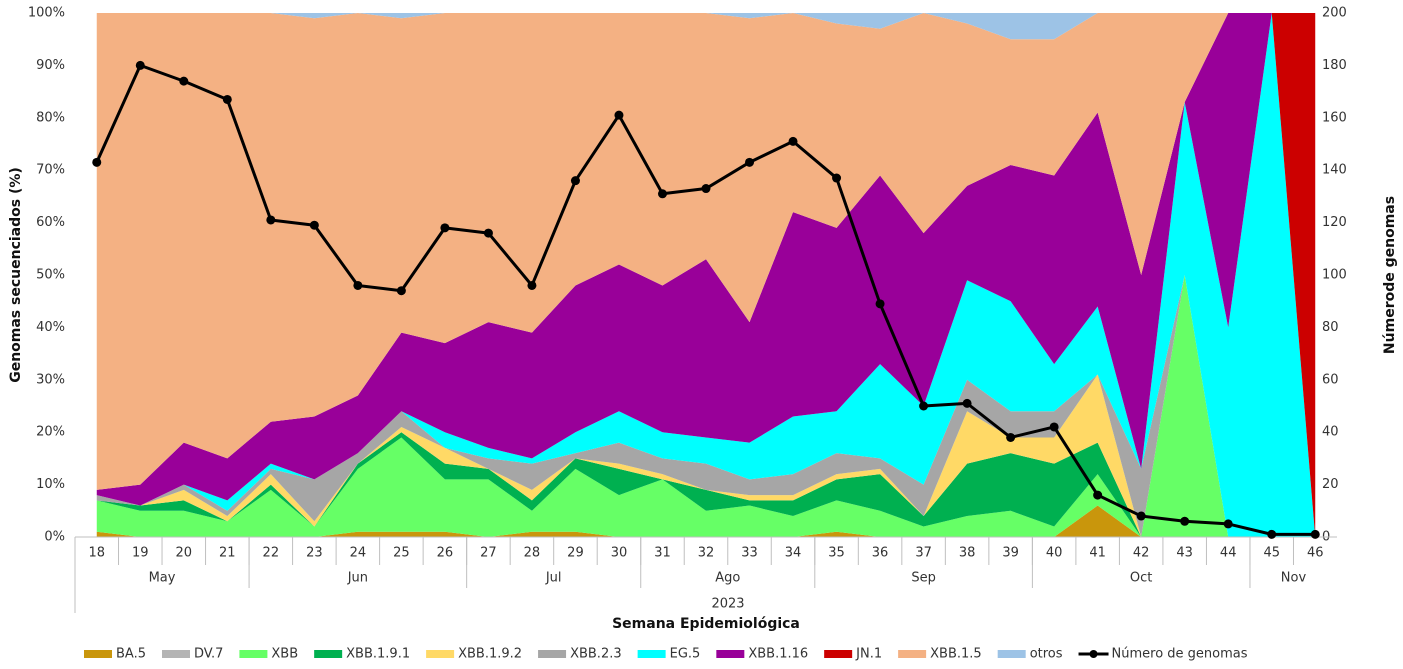 This screenshot has width=1403, height=669. What do you see at coordinates (184, 553) in the screenshot?
I see `x-tick-label: 20` at bounding box center [184, 553].